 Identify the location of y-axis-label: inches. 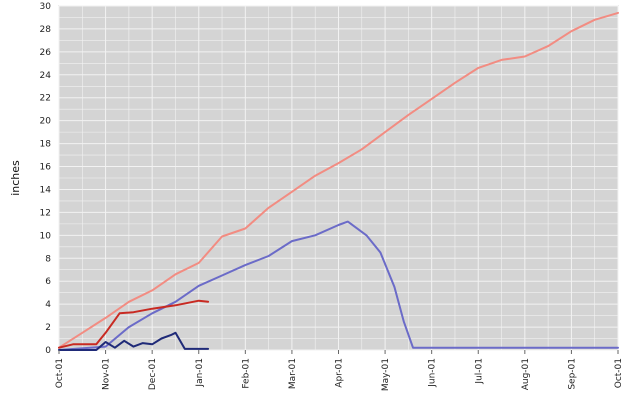
(15, 178).